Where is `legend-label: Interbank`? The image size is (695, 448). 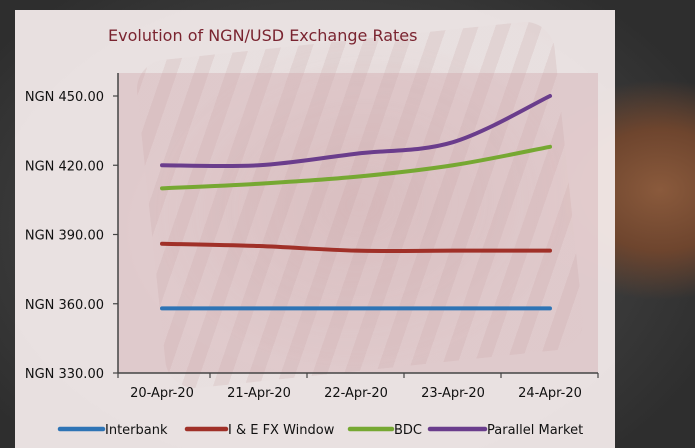 legend-label: Interbank is located at coordinates (136, 430).